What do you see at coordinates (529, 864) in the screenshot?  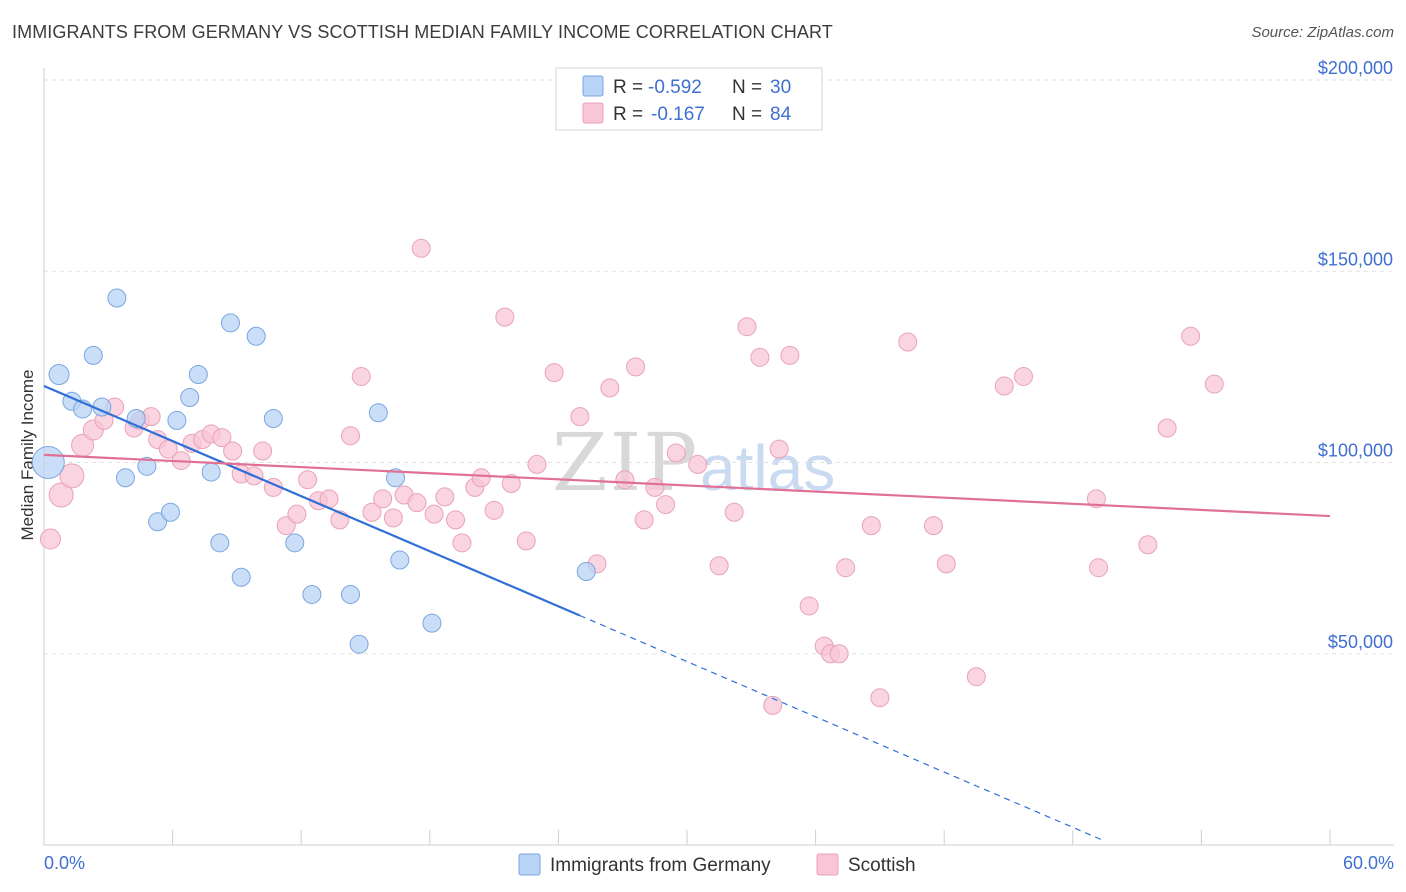 I see `bottom-legend-swatch-germany` at bounding box center [529, 864].